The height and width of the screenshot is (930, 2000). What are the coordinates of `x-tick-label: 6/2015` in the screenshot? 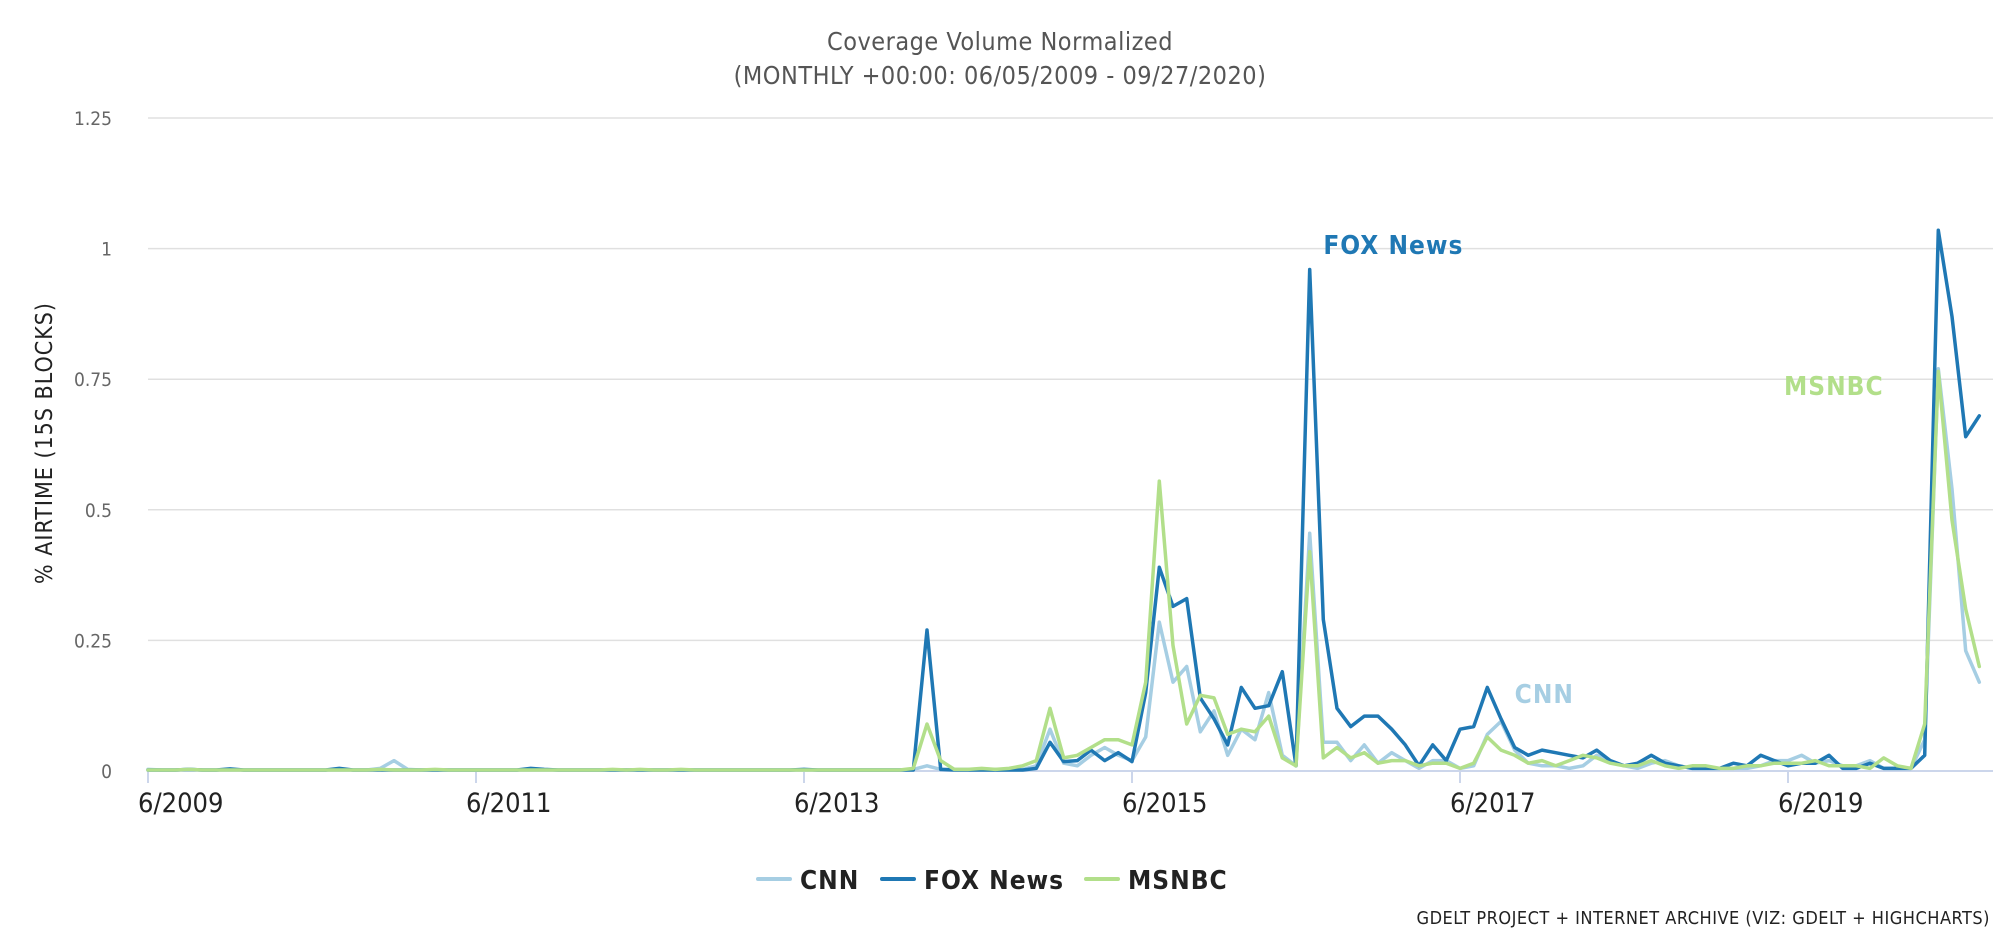 It's located at (1164, 803).